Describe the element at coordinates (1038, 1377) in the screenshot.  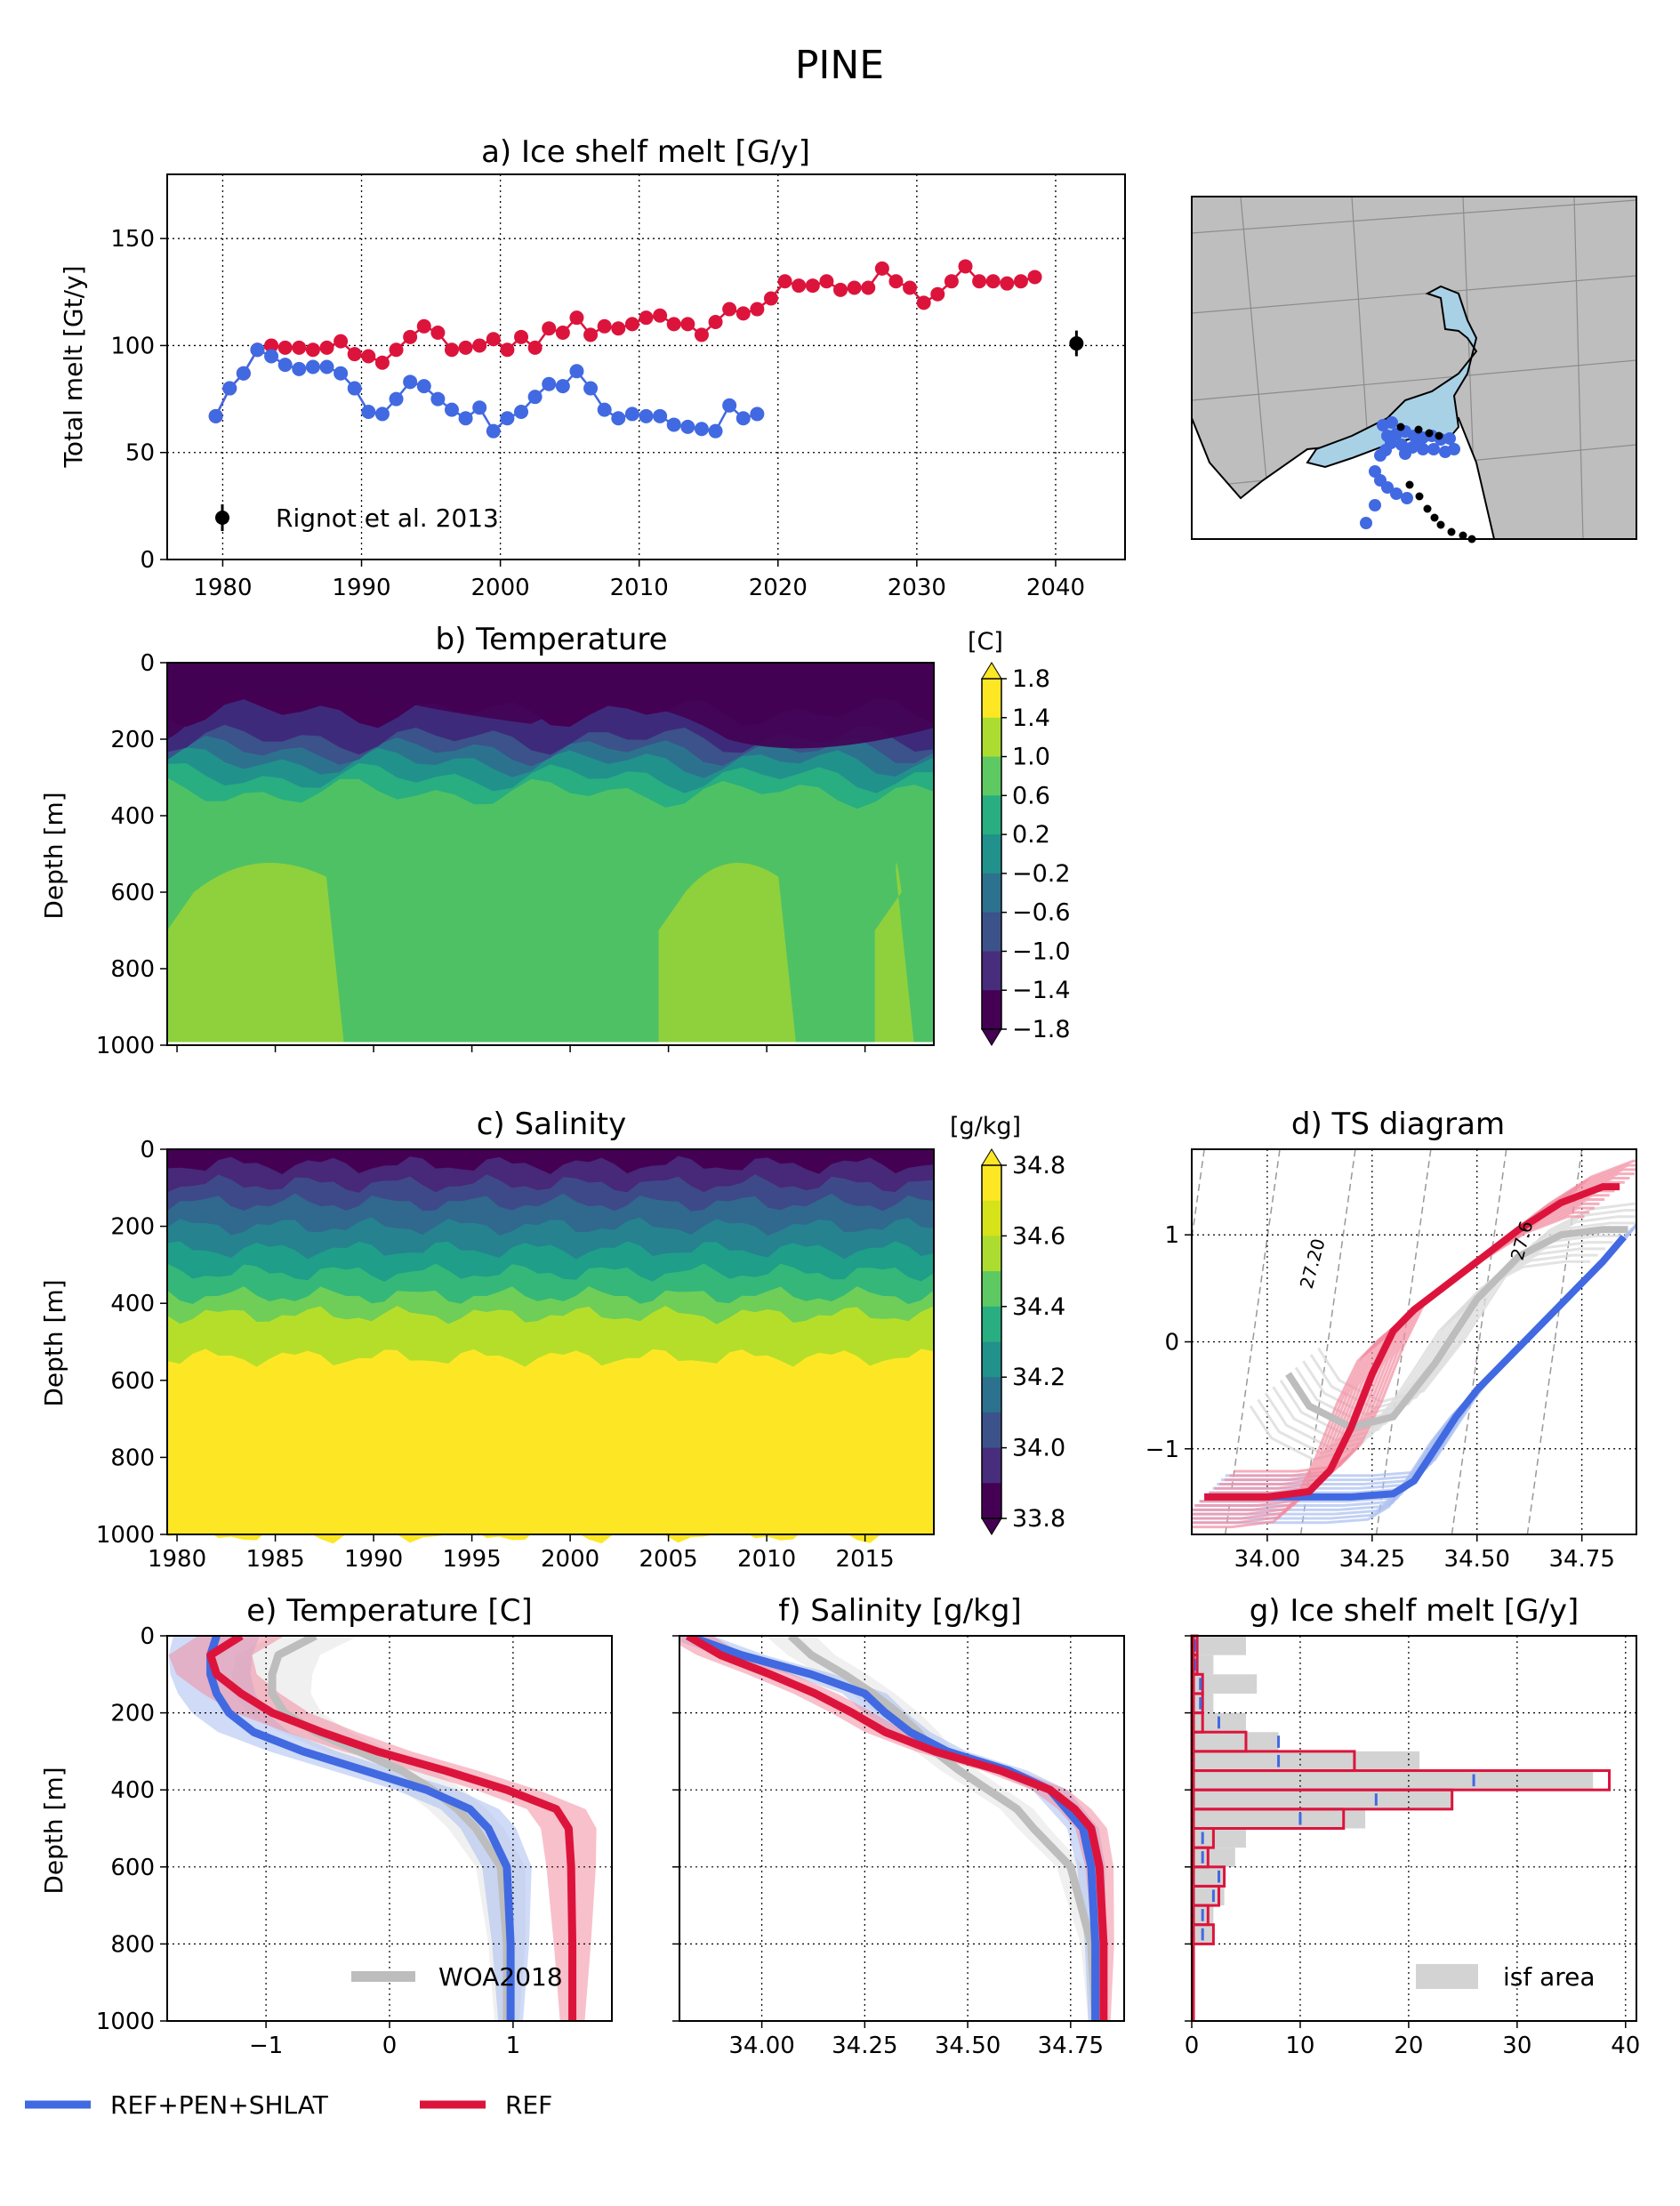
I see `colorbar-tick-label: 34.2` at that location.